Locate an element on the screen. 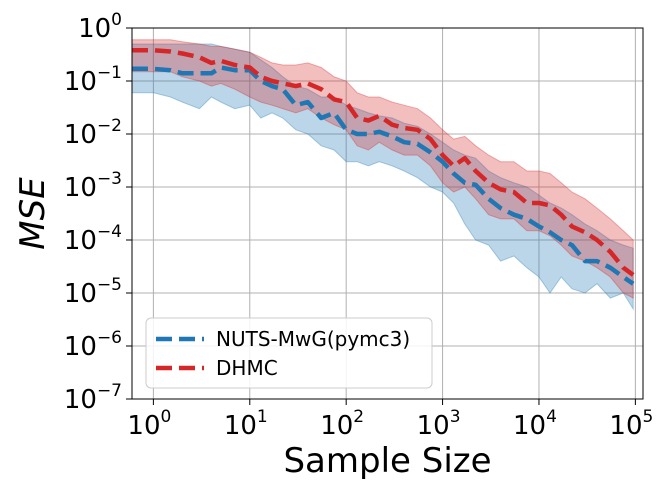  y-tick-label: 10⁻³ is located at coordinates (93, 186).